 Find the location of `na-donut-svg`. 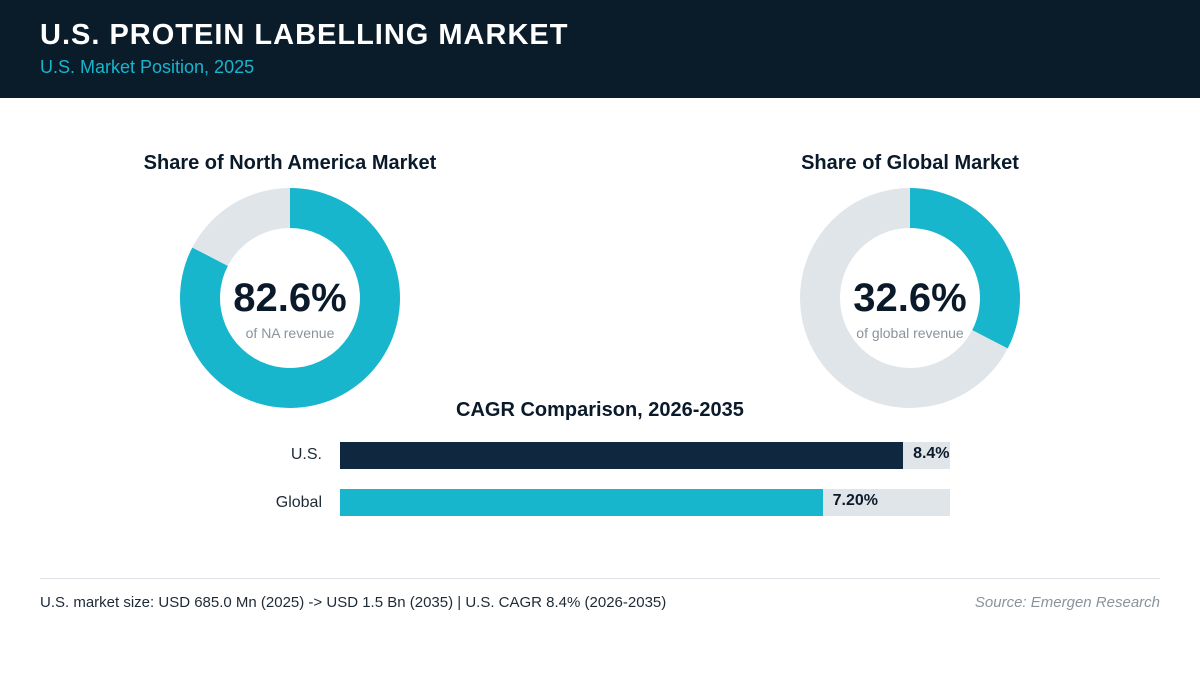

na-donut-svg is located at coordinates (290, 298).